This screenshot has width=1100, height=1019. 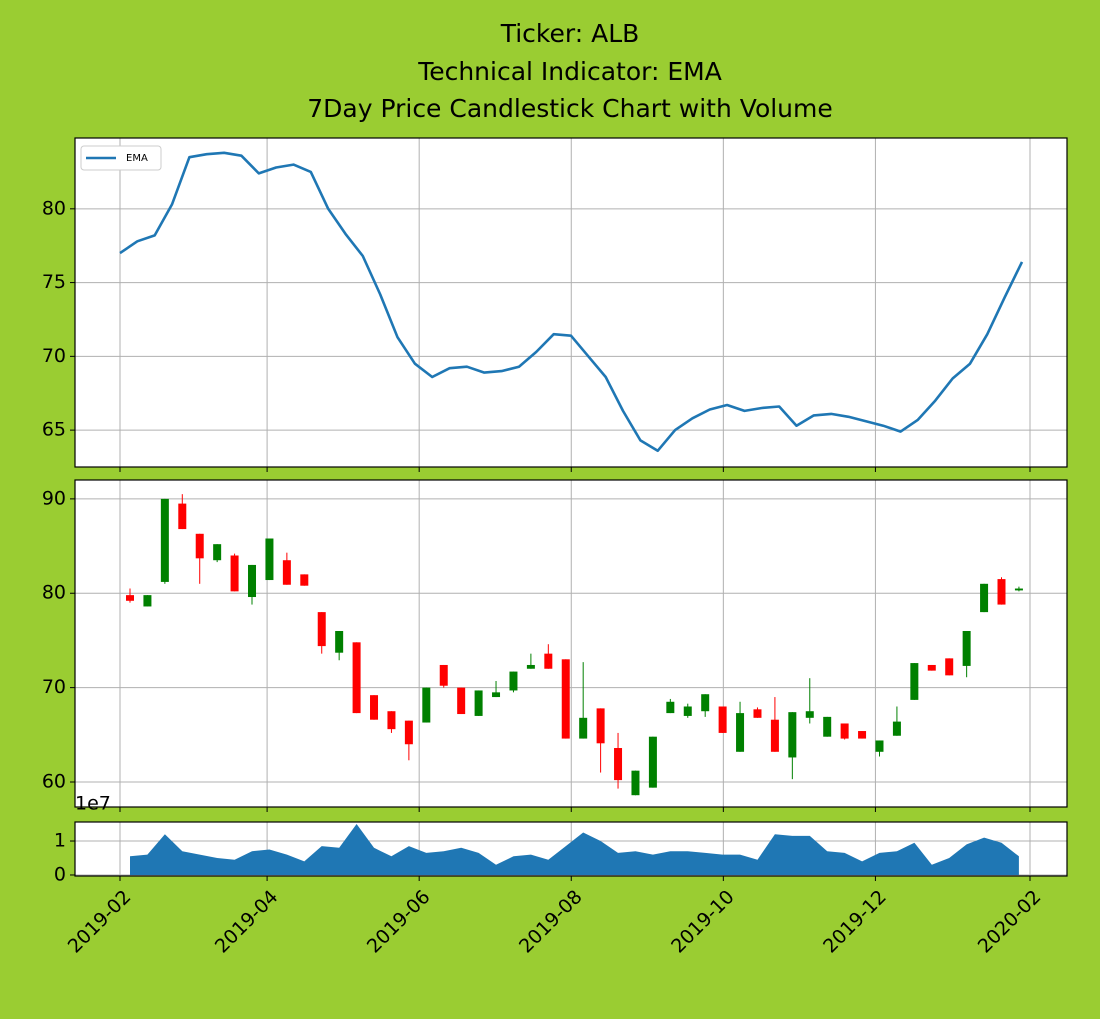 What do you see at coordinates (574, 849) in the screenshot?
I see `volume-area` at bounding box center [574, 849].